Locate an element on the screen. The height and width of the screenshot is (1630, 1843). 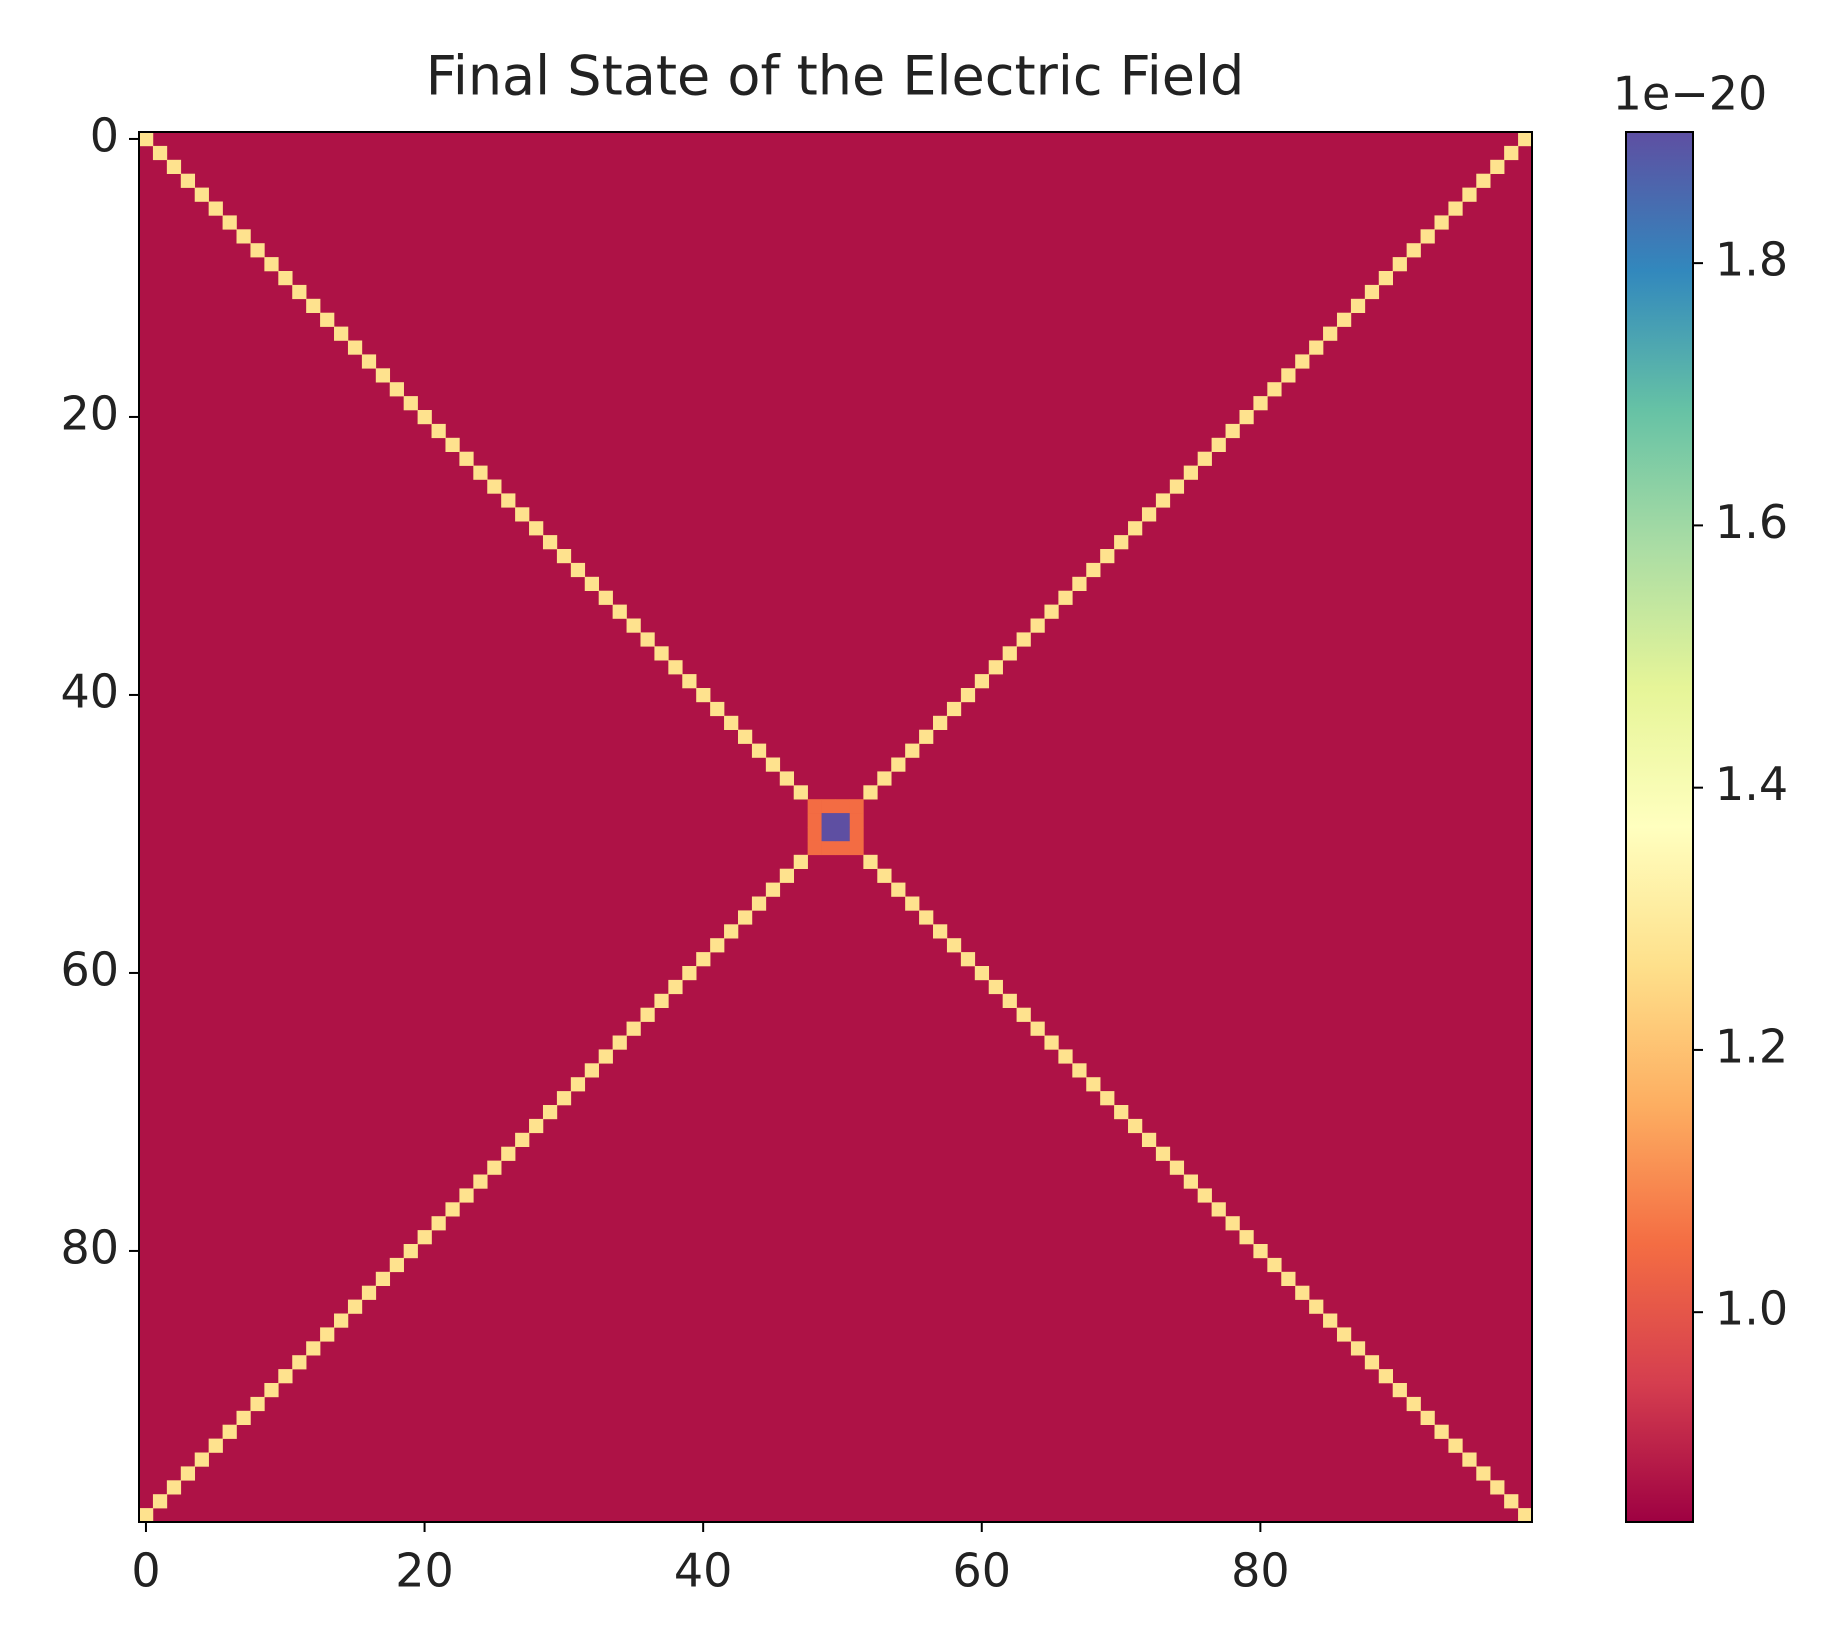
x-tick-label: 80 is located at coordinates (1260, 1571).